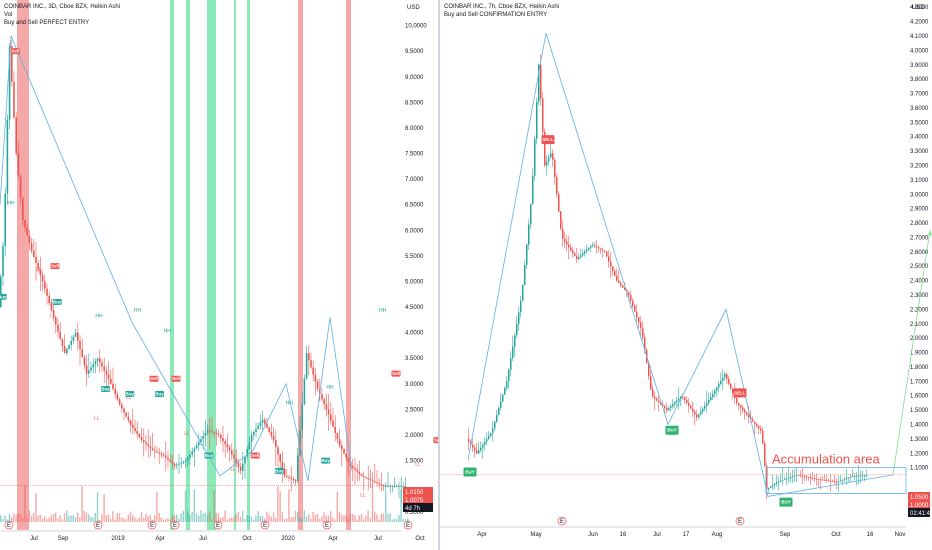 Image resolution: width=932 pixels, height=550 pixels. Describe the element at coordinates (930, 233) in the screenshot. I see `projection-arrowhead` at that location.